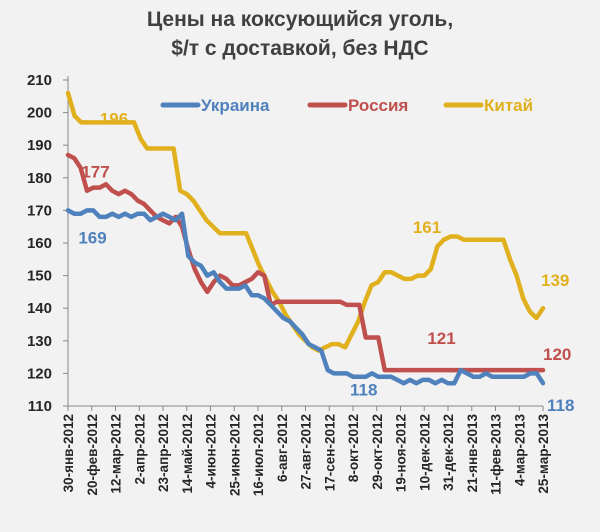 The height and width of the screenshot is (532, 600). What do you see at coordinates (39, 80) in the screenshot?
I see `y-tick-label: 210` at bounding box center [39, 80].